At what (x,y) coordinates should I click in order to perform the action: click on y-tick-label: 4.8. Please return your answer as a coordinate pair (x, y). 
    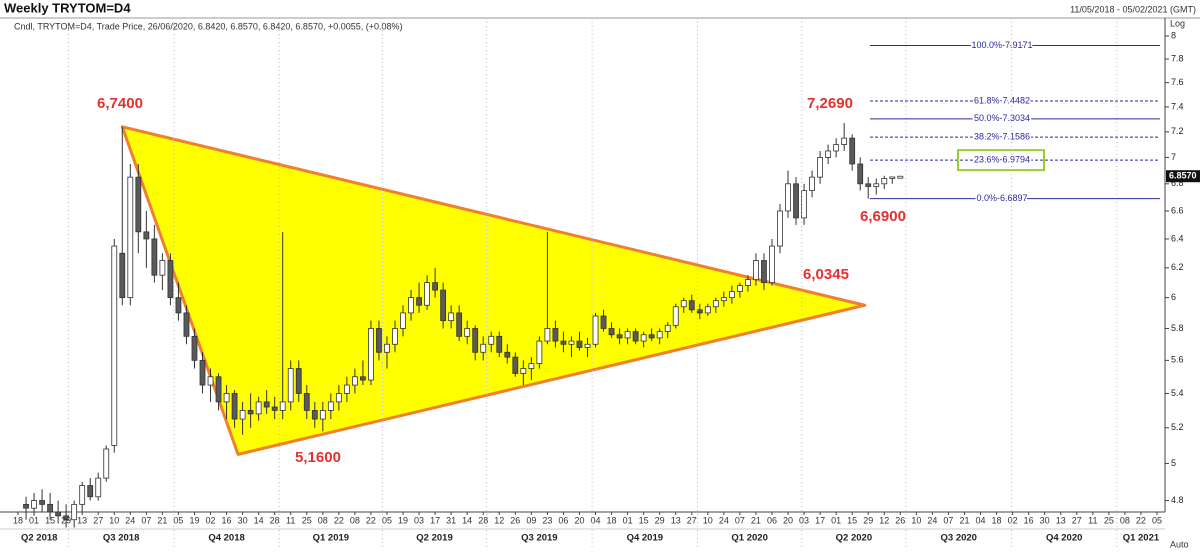
    Looking at the image, I should click on (1177, 500).